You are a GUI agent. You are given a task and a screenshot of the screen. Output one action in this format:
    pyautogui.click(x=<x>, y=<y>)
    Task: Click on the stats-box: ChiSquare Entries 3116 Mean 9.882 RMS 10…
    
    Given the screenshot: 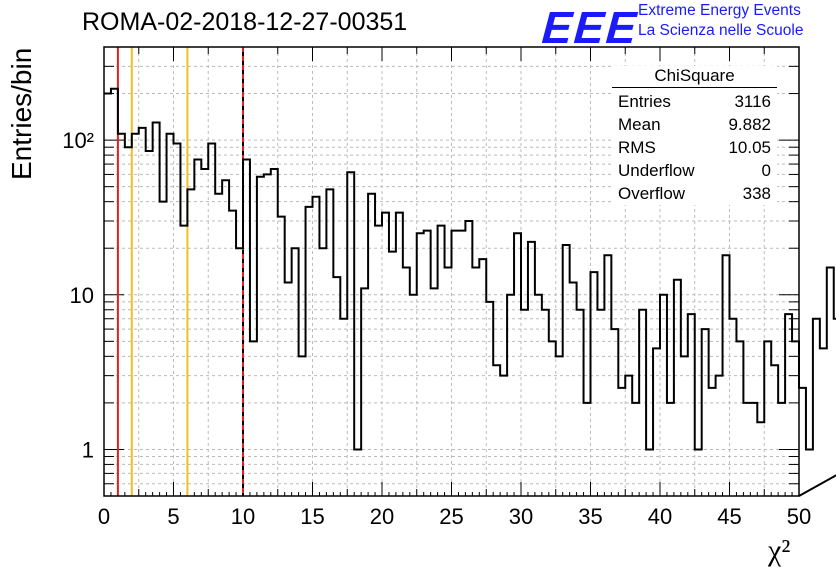 What is the action you would take?
    pyautogui.click(x=694, y=135)
    